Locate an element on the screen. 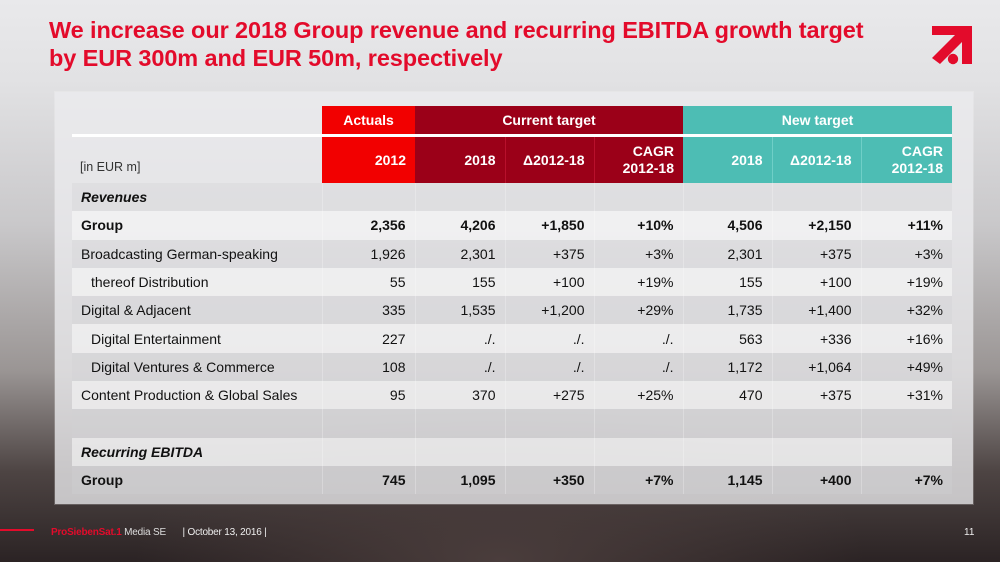  table-row: Group 745 1,095 +350 +7% 1,145 +400 +7% is located at coordinates (512, 480).